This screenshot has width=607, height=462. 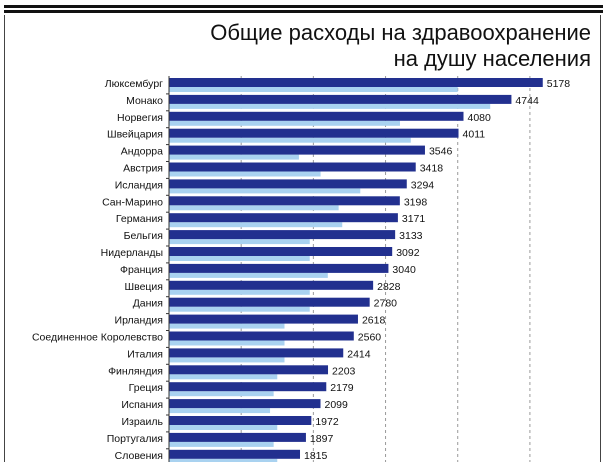 I want to click on category-label: Израиль, so click(x=142, y=422).